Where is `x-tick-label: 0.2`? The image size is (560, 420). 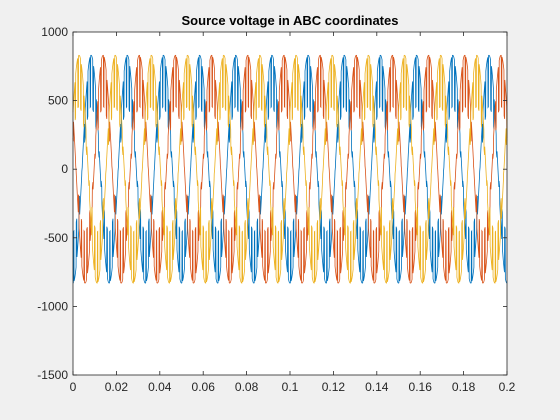
x-tick-label: 0.2 is located at coordinates (507, 387).